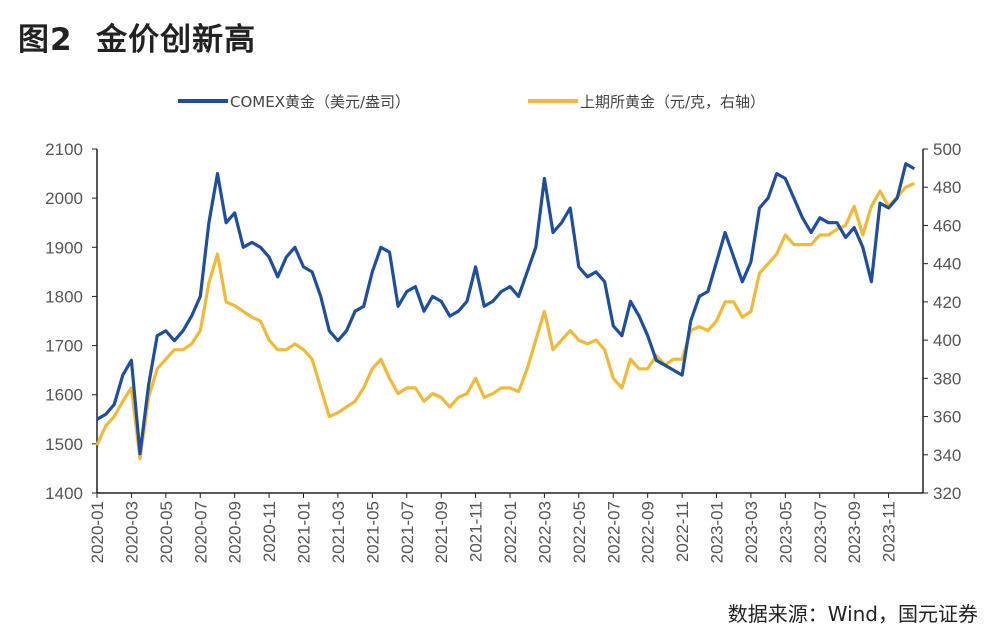 This screenshot has height=644, width=1000. What do you see at coordinates (544, 532) in the screenshot?
I see `x-axis-tick-label: 2022-03` at bounding box center [544, 532].